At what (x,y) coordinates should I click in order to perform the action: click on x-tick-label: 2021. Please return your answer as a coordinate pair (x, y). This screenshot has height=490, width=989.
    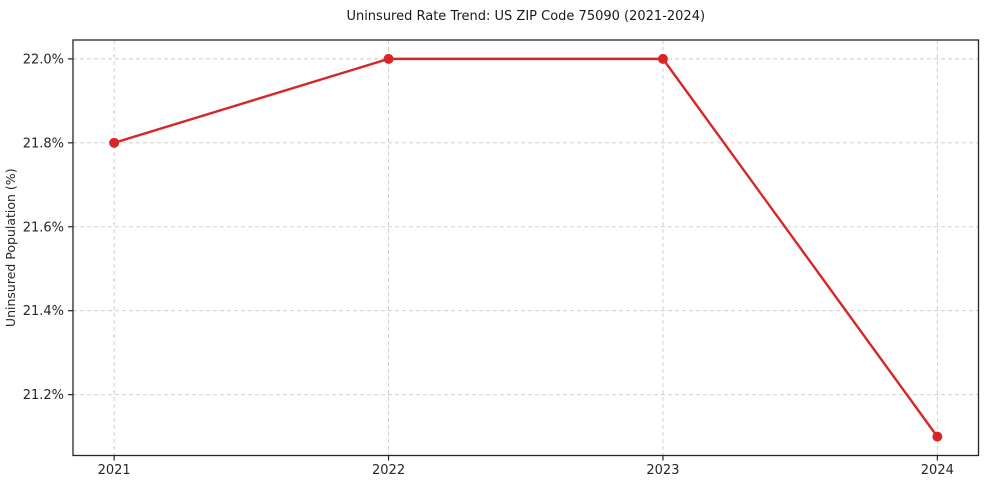
    Looking at the image, I should click on (114, 470).